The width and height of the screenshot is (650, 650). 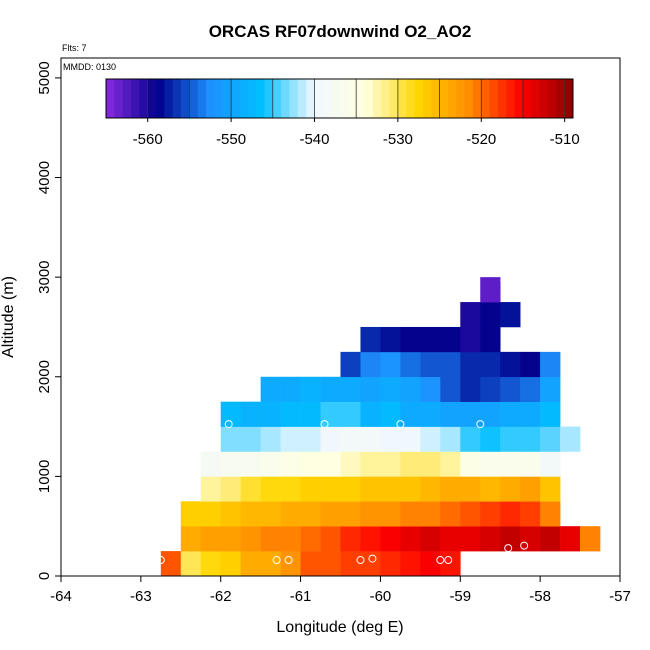 What do you see at coordinates (44, 276) in the screenshot?
I see `y-tick-label: 3000` at bounding box center [44, 276].